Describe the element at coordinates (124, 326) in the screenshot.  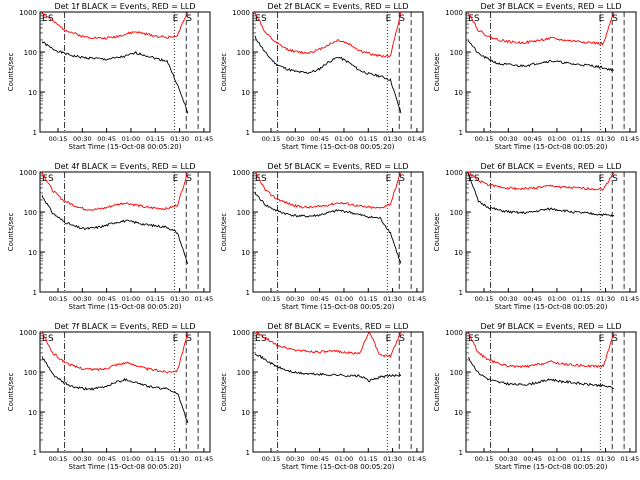
I see `chart-title: Det 7f BLACK = Events, RED = LLD` at that location.